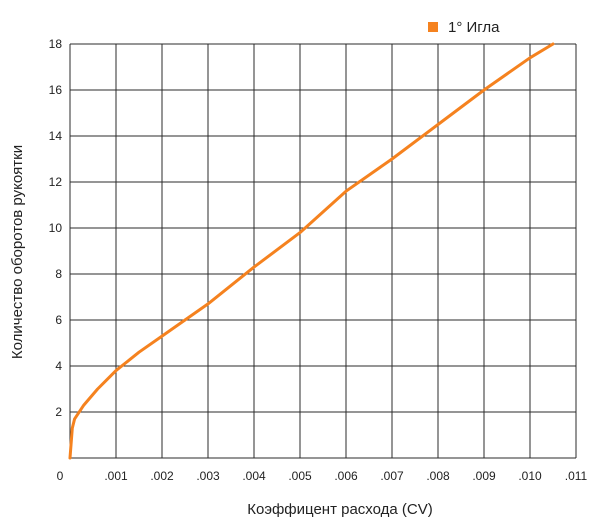 Image resolution: width=592 pixels, height=528 pixels. What do you see at coordinates (208, 476) in the screenshot?
I see `x-tick-label: .003` at bounding box center [208, 476].